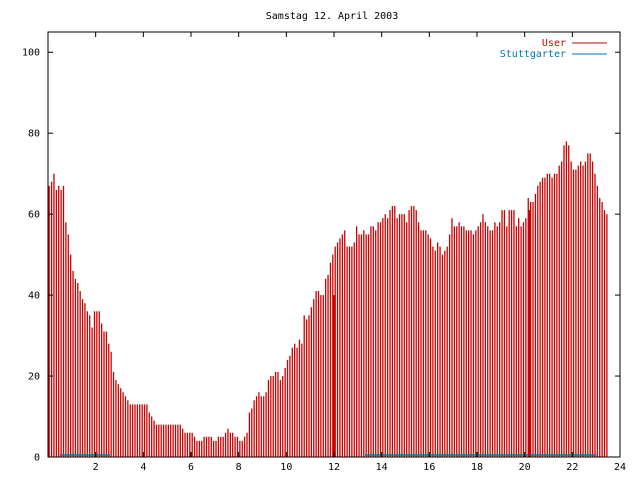  What do you see at coordinates (191, 467) in the screenshot?
I see `x-tick-label: 6` at bounding box center [191, 467].